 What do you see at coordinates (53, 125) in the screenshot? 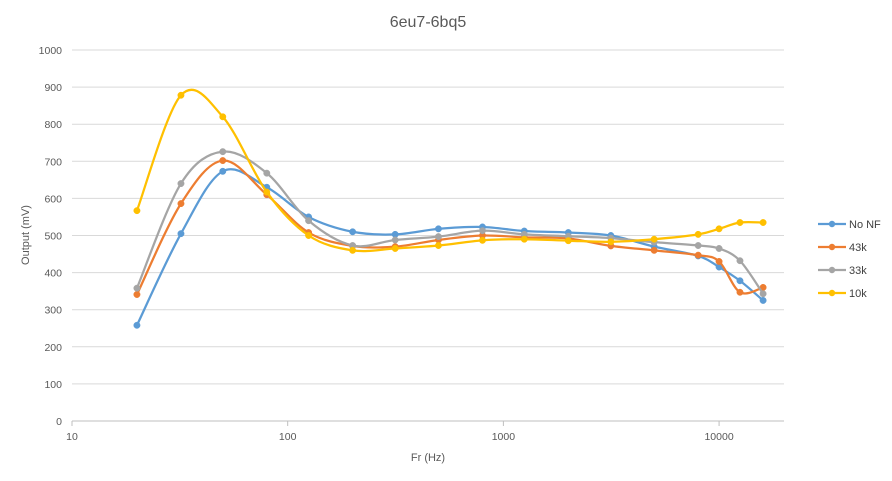
I see `y-tick-label: 800` at bounding box center [53, 125].